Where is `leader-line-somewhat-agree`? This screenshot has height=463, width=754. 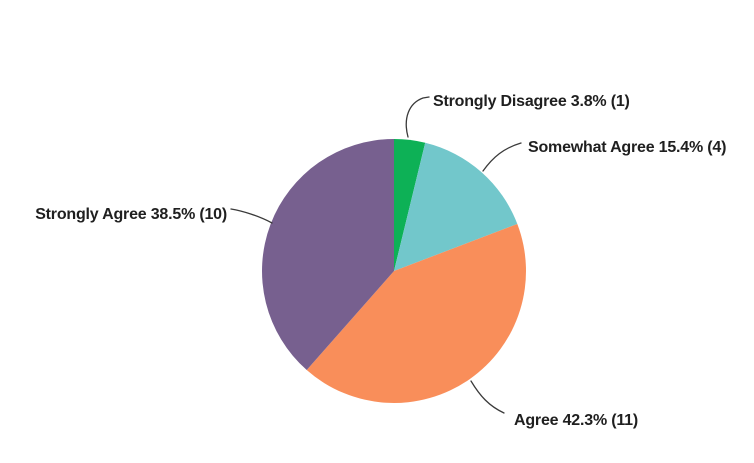
leader-line-somewhat-agree is located at coordinates (502, 157).